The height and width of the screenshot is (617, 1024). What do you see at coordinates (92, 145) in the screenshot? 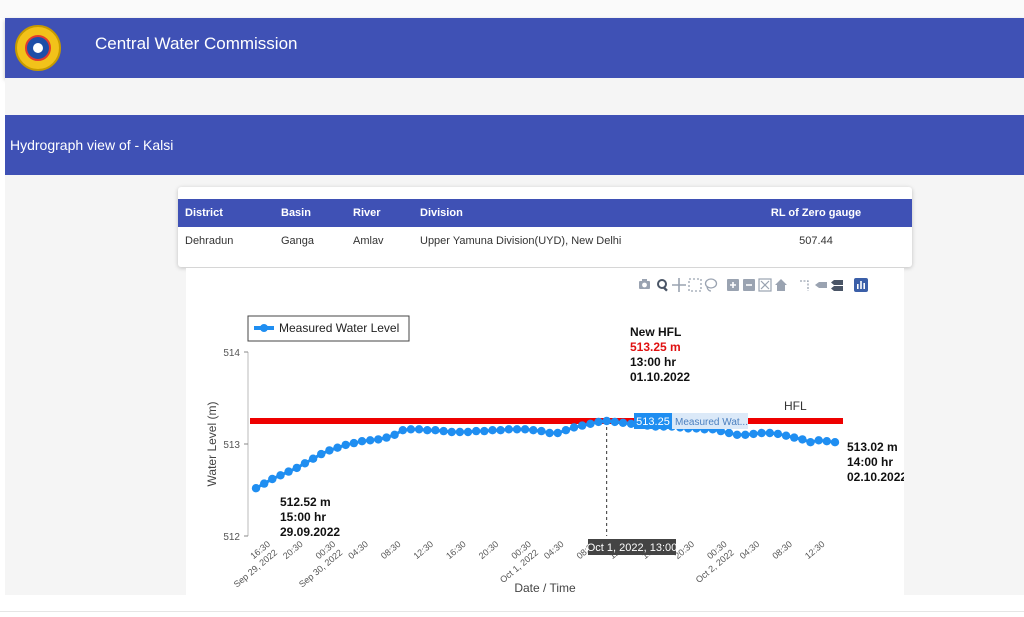
I see `page-title: Hydrograph view of - Kalsi` at bounding box center [92, 145].